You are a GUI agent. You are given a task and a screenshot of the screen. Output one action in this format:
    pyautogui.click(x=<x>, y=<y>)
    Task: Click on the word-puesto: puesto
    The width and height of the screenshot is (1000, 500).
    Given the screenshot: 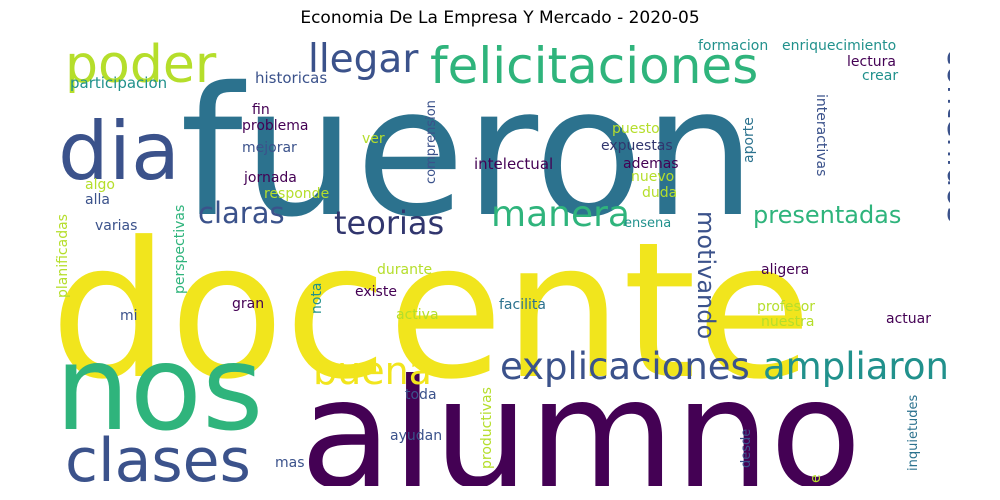 What is the action you would take?
    pyautogui.click(x=636, y=129)
    